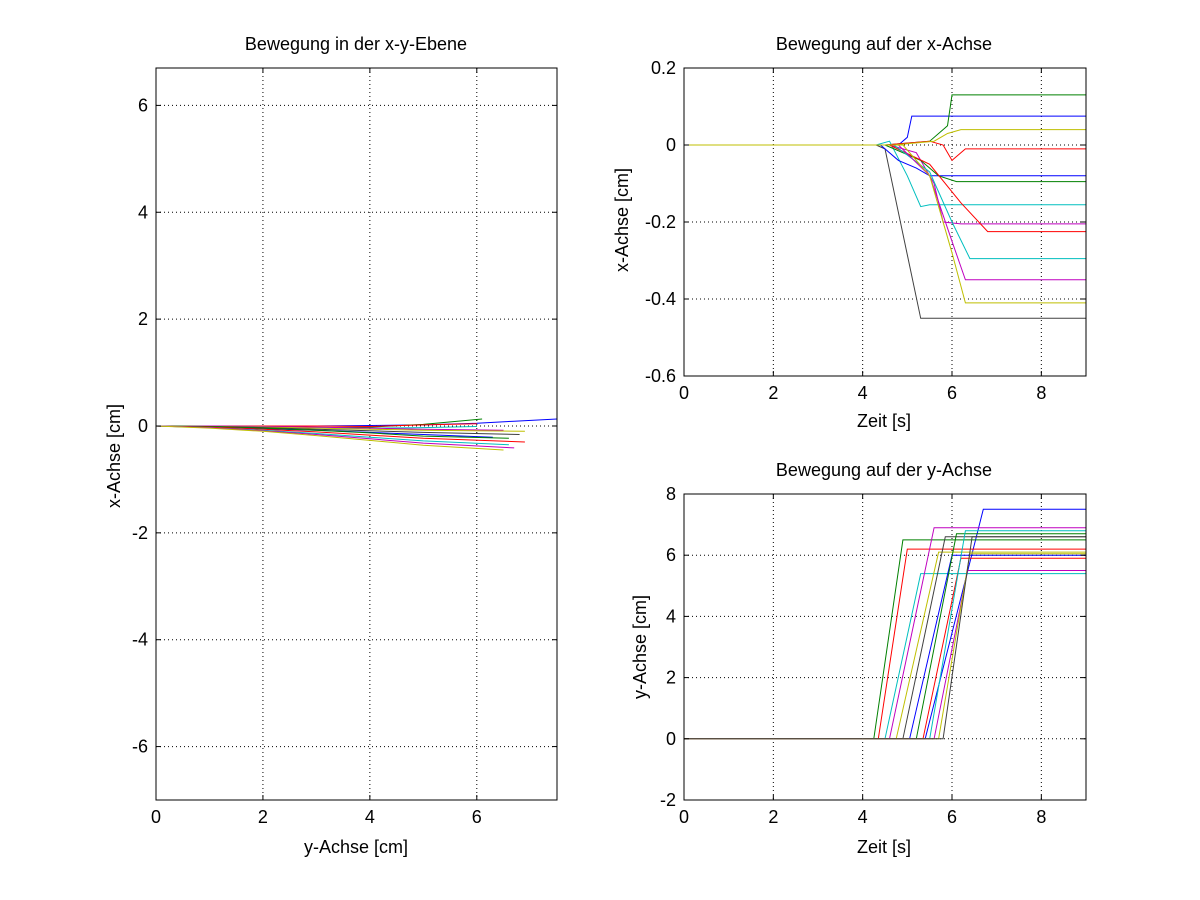 The image size is (1200, 900). Describe the element at coordinates (660, 299) in the screenshot. I see `y-tick-label: -0.4` at that location.